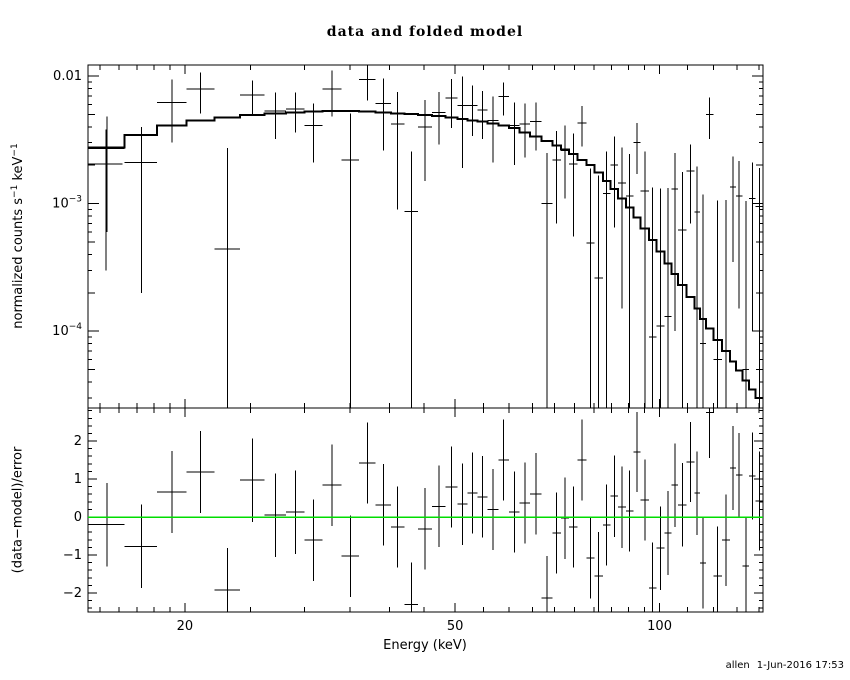 The image size is (850, 680). What do you see at coordinates (72, 593) in the screenshot?
I see `y-tick-label: −2` at bounding box center [72, 593].